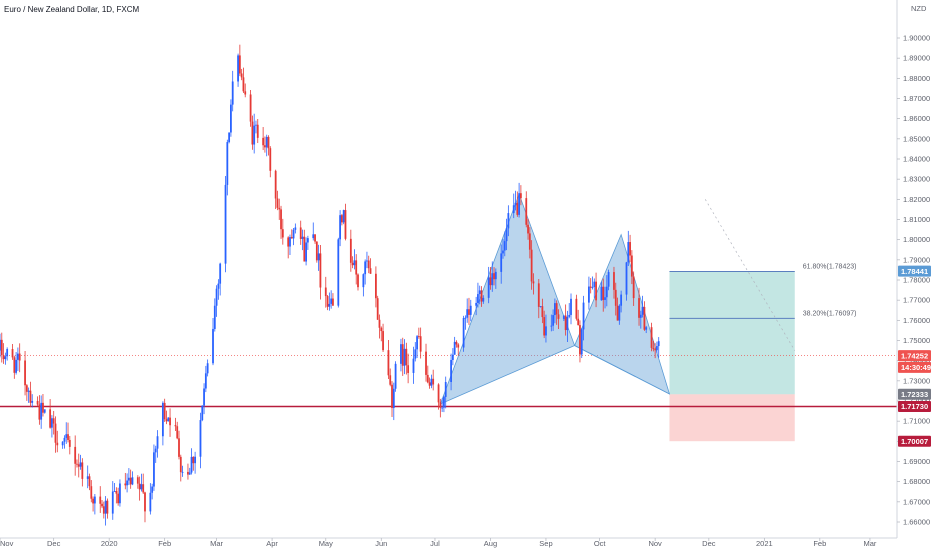  What do you see at coordinates (764, 543) in the screenshot?
I see `time-tick-label: 2021` at bounding box center [764, 543].